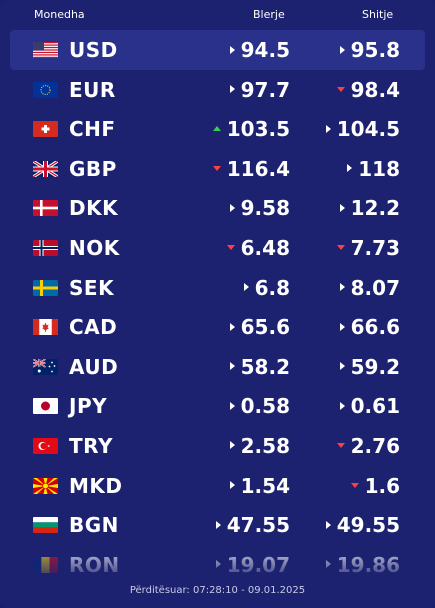 The image size is (435, 608). Describe the element at coordinates (382, 485) in the screenshot. I see `sell-value: 1.6` at that location.